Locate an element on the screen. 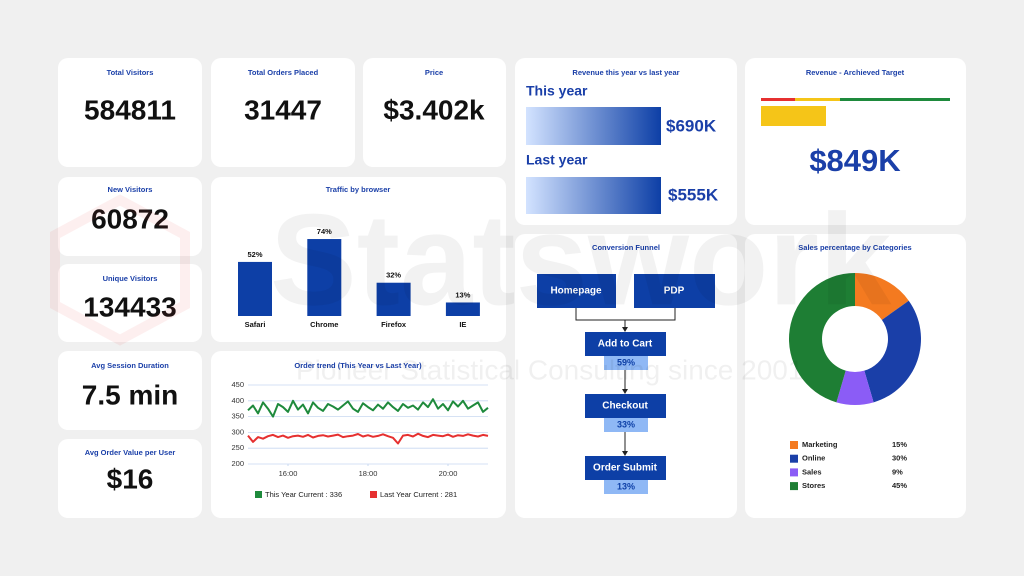 This screenshot has height=576, width=1024. kpi-title: Total Orders Placed is located at coordinates (283, 72).